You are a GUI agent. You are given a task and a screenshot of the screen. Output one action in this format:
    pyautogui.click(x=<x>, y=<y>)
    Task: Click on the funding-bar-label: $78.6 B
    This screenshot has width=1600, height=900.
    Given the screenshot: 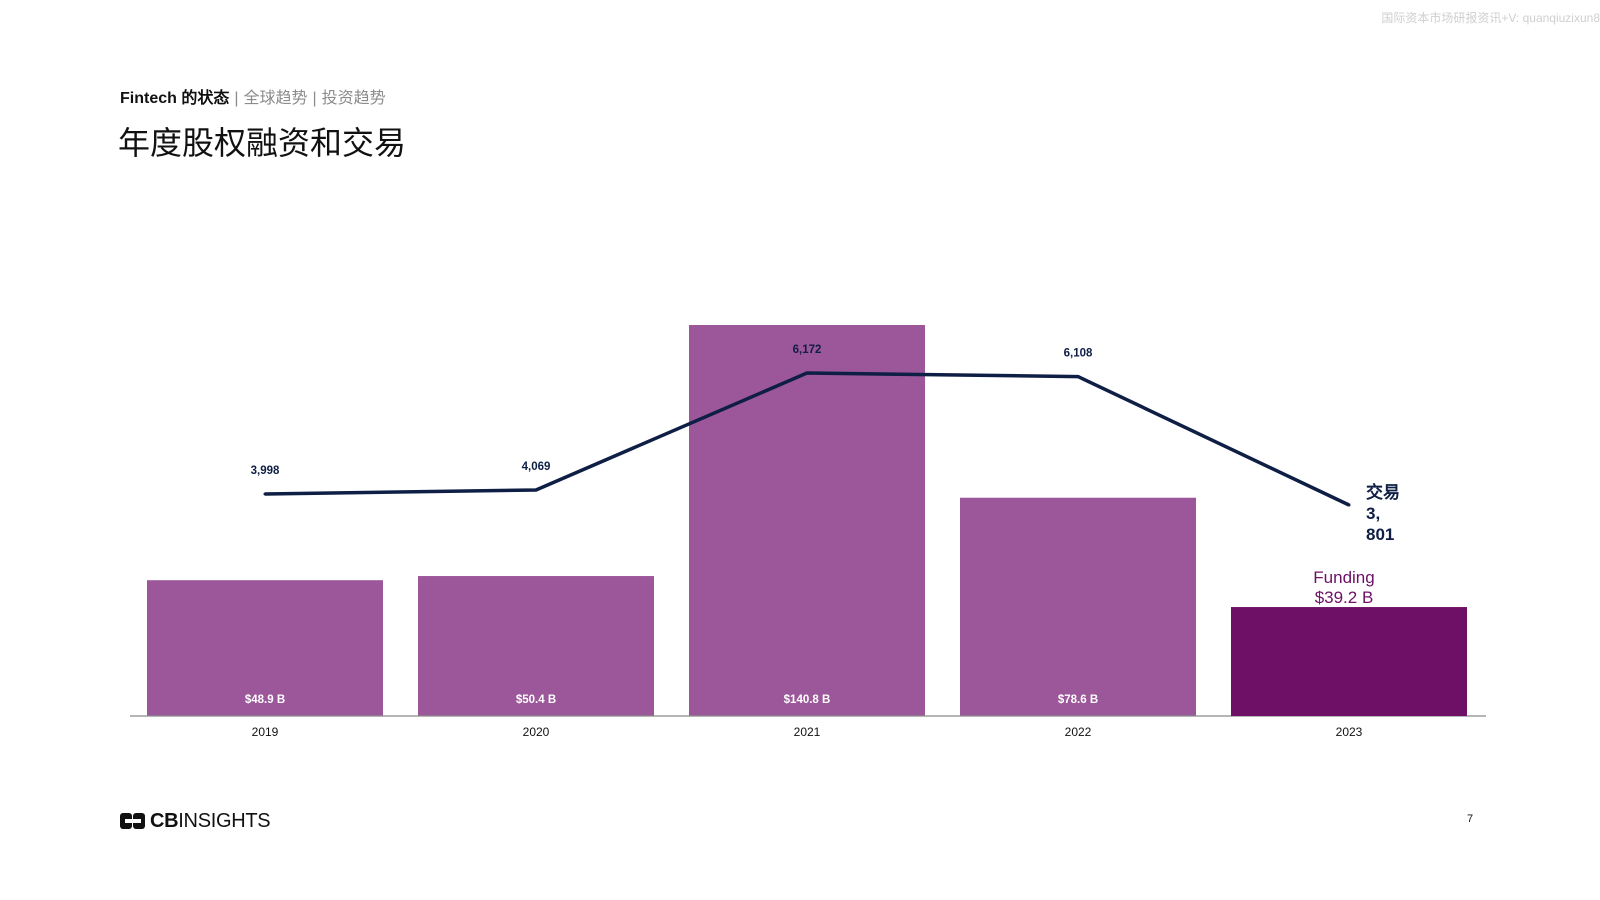 What is the action you would take?
    pyautogui.click(x=1078, y=700)
    